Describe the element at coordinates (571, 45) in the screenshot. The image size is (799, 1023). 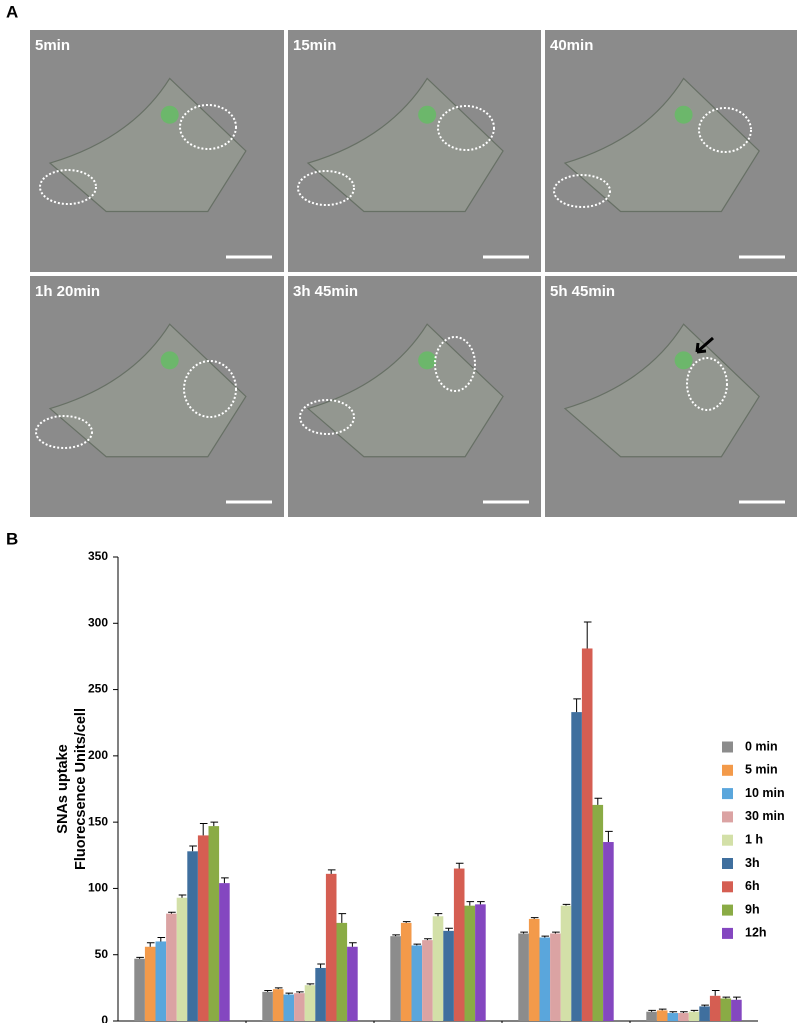
I see `tile-label: 40min` at that location.